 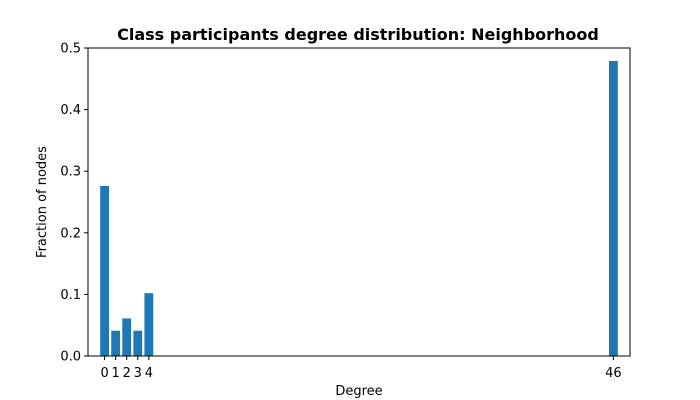 What do you see at coordinates (70, 172) in the screenshot?
I see `y-tick-label: 0.3` at bounding box center [70, 172].